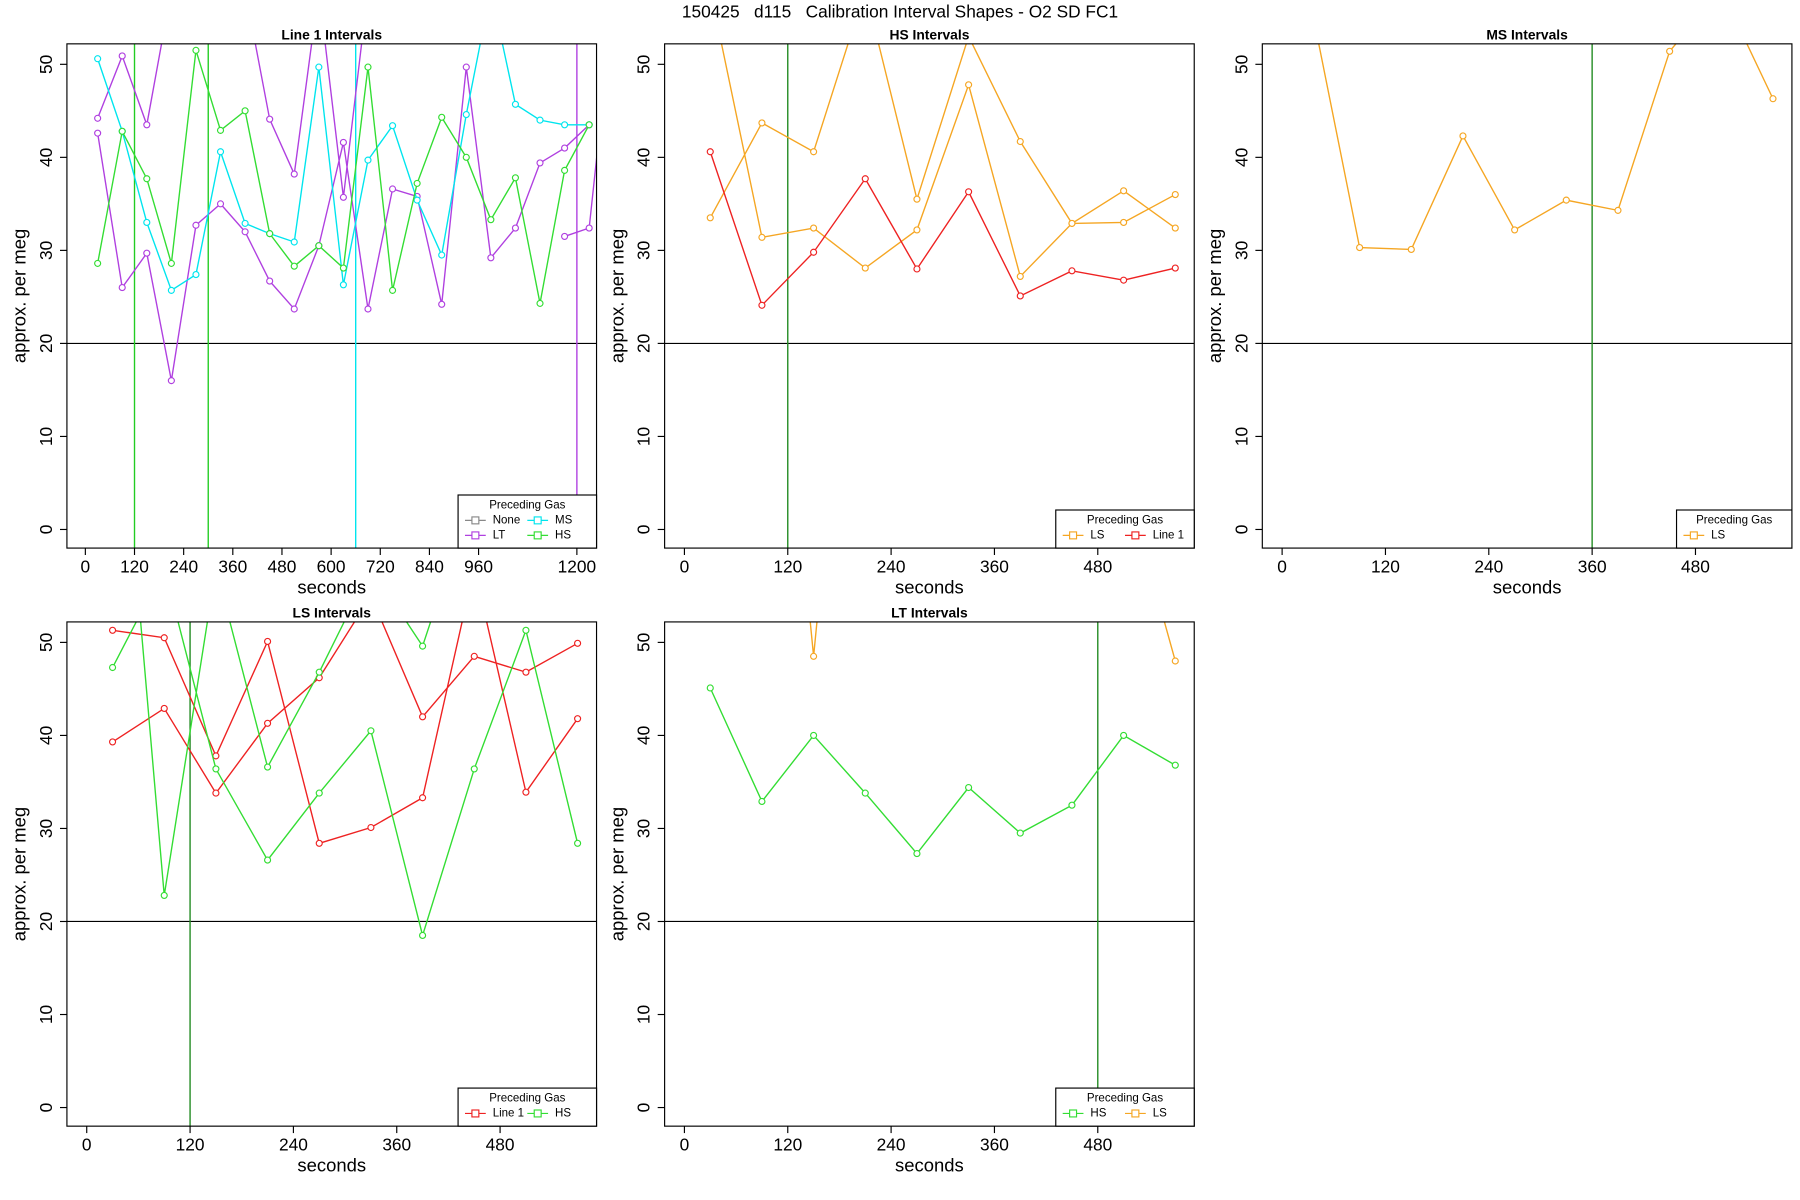  I want to click on plot-area, so click(331, 874).